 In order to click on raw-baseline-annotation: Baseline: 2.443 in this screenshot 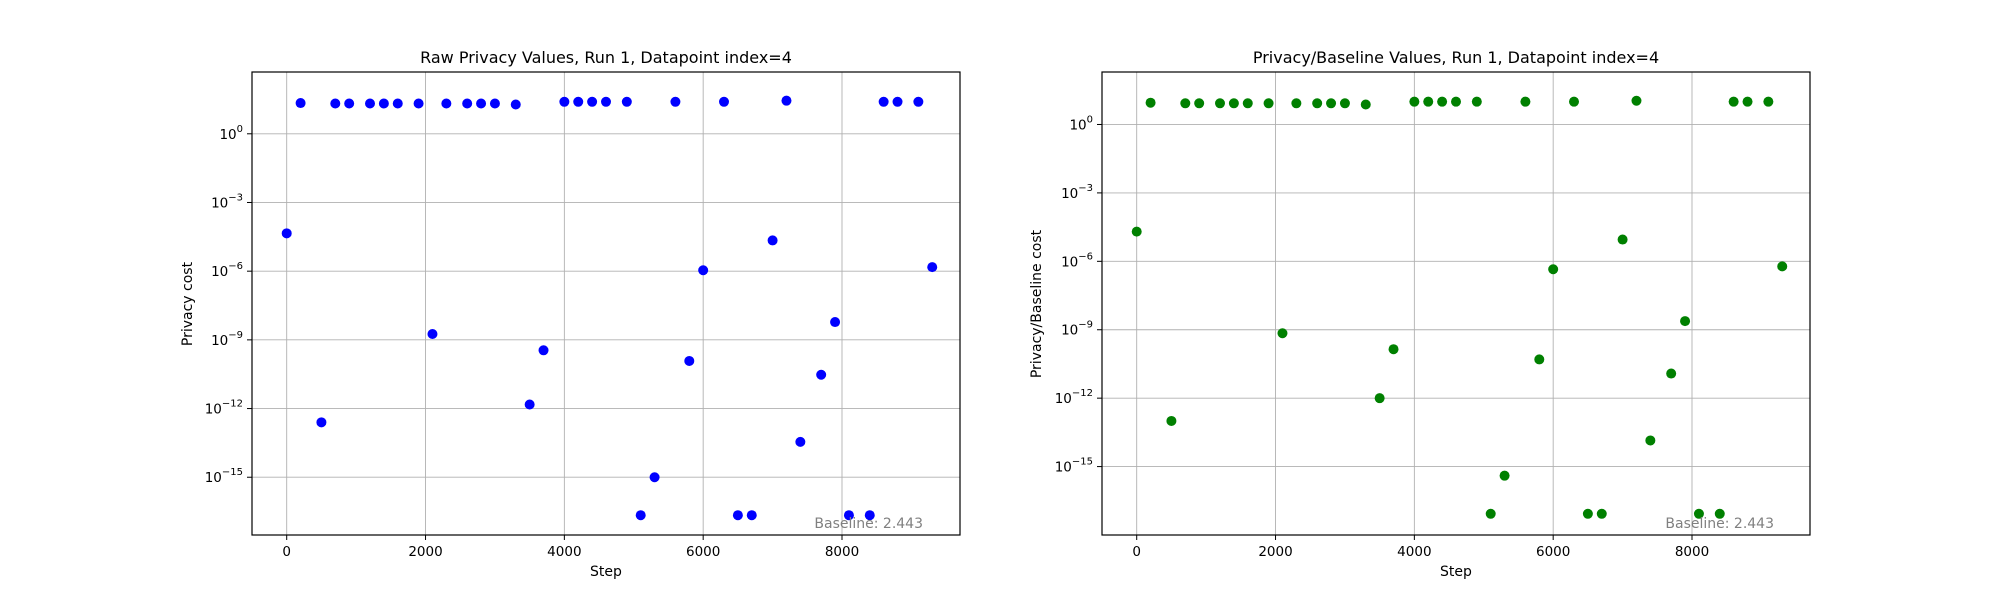, I will do `click(868, 524)`.